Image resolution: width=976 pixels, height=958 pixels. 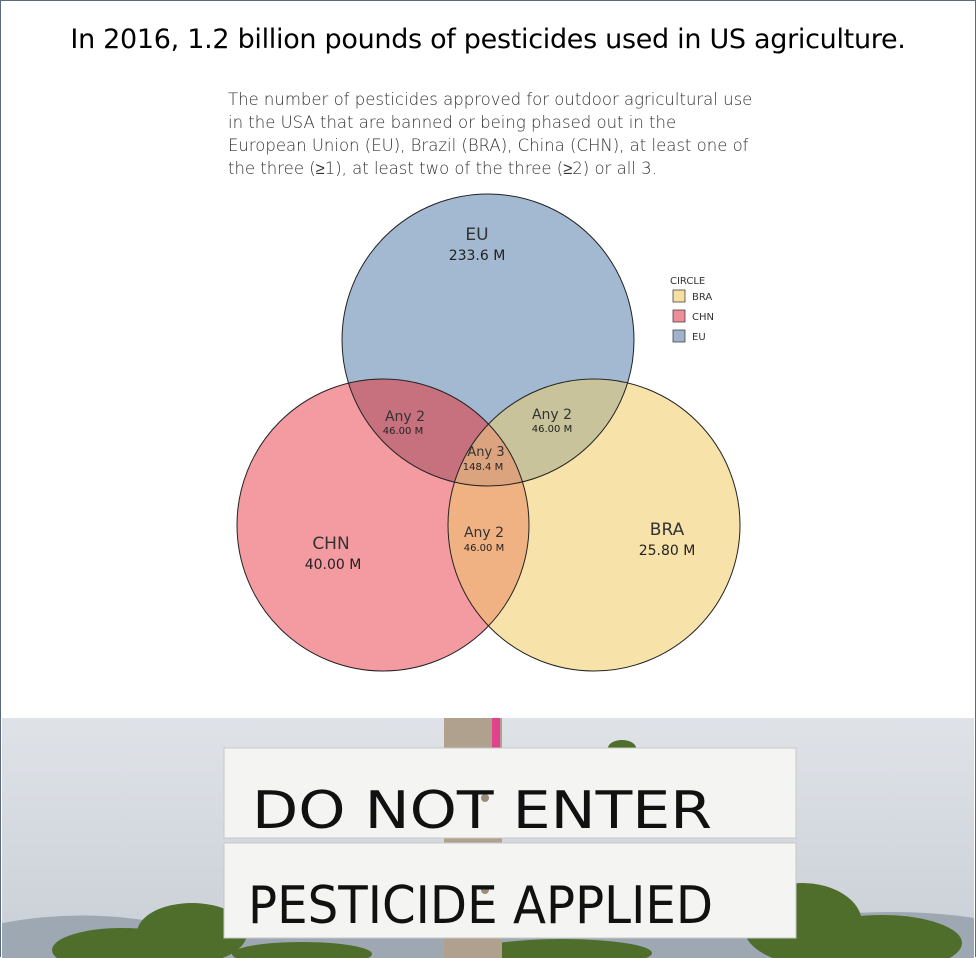 I want to click on legend-label-bra: BRA, so click(x=702, y=297).